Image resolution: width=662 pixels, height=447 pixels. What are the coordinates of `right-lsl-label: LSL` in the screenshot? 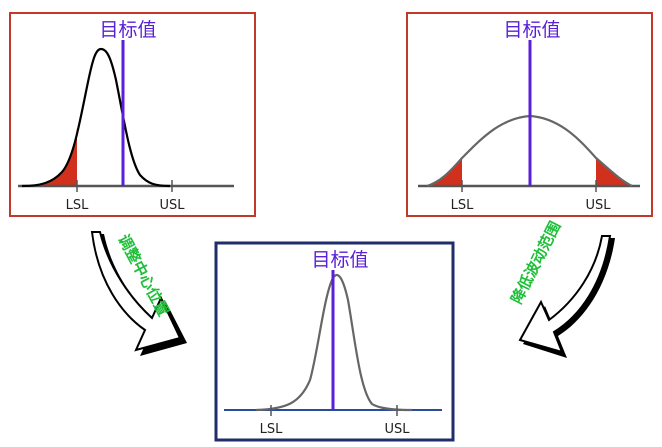 It's located at (462, 205).